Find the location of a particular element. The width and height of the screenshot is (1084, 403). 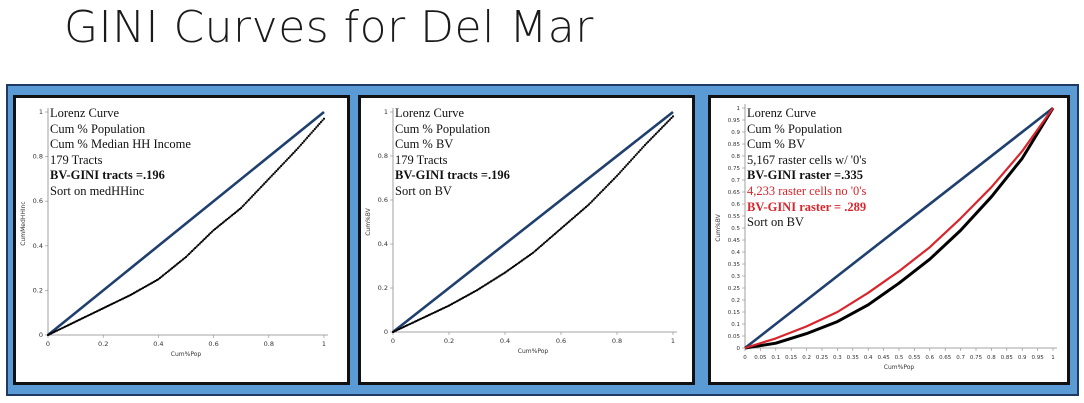

x-tick-label: 0.4 is located at coordinates (868, 358).